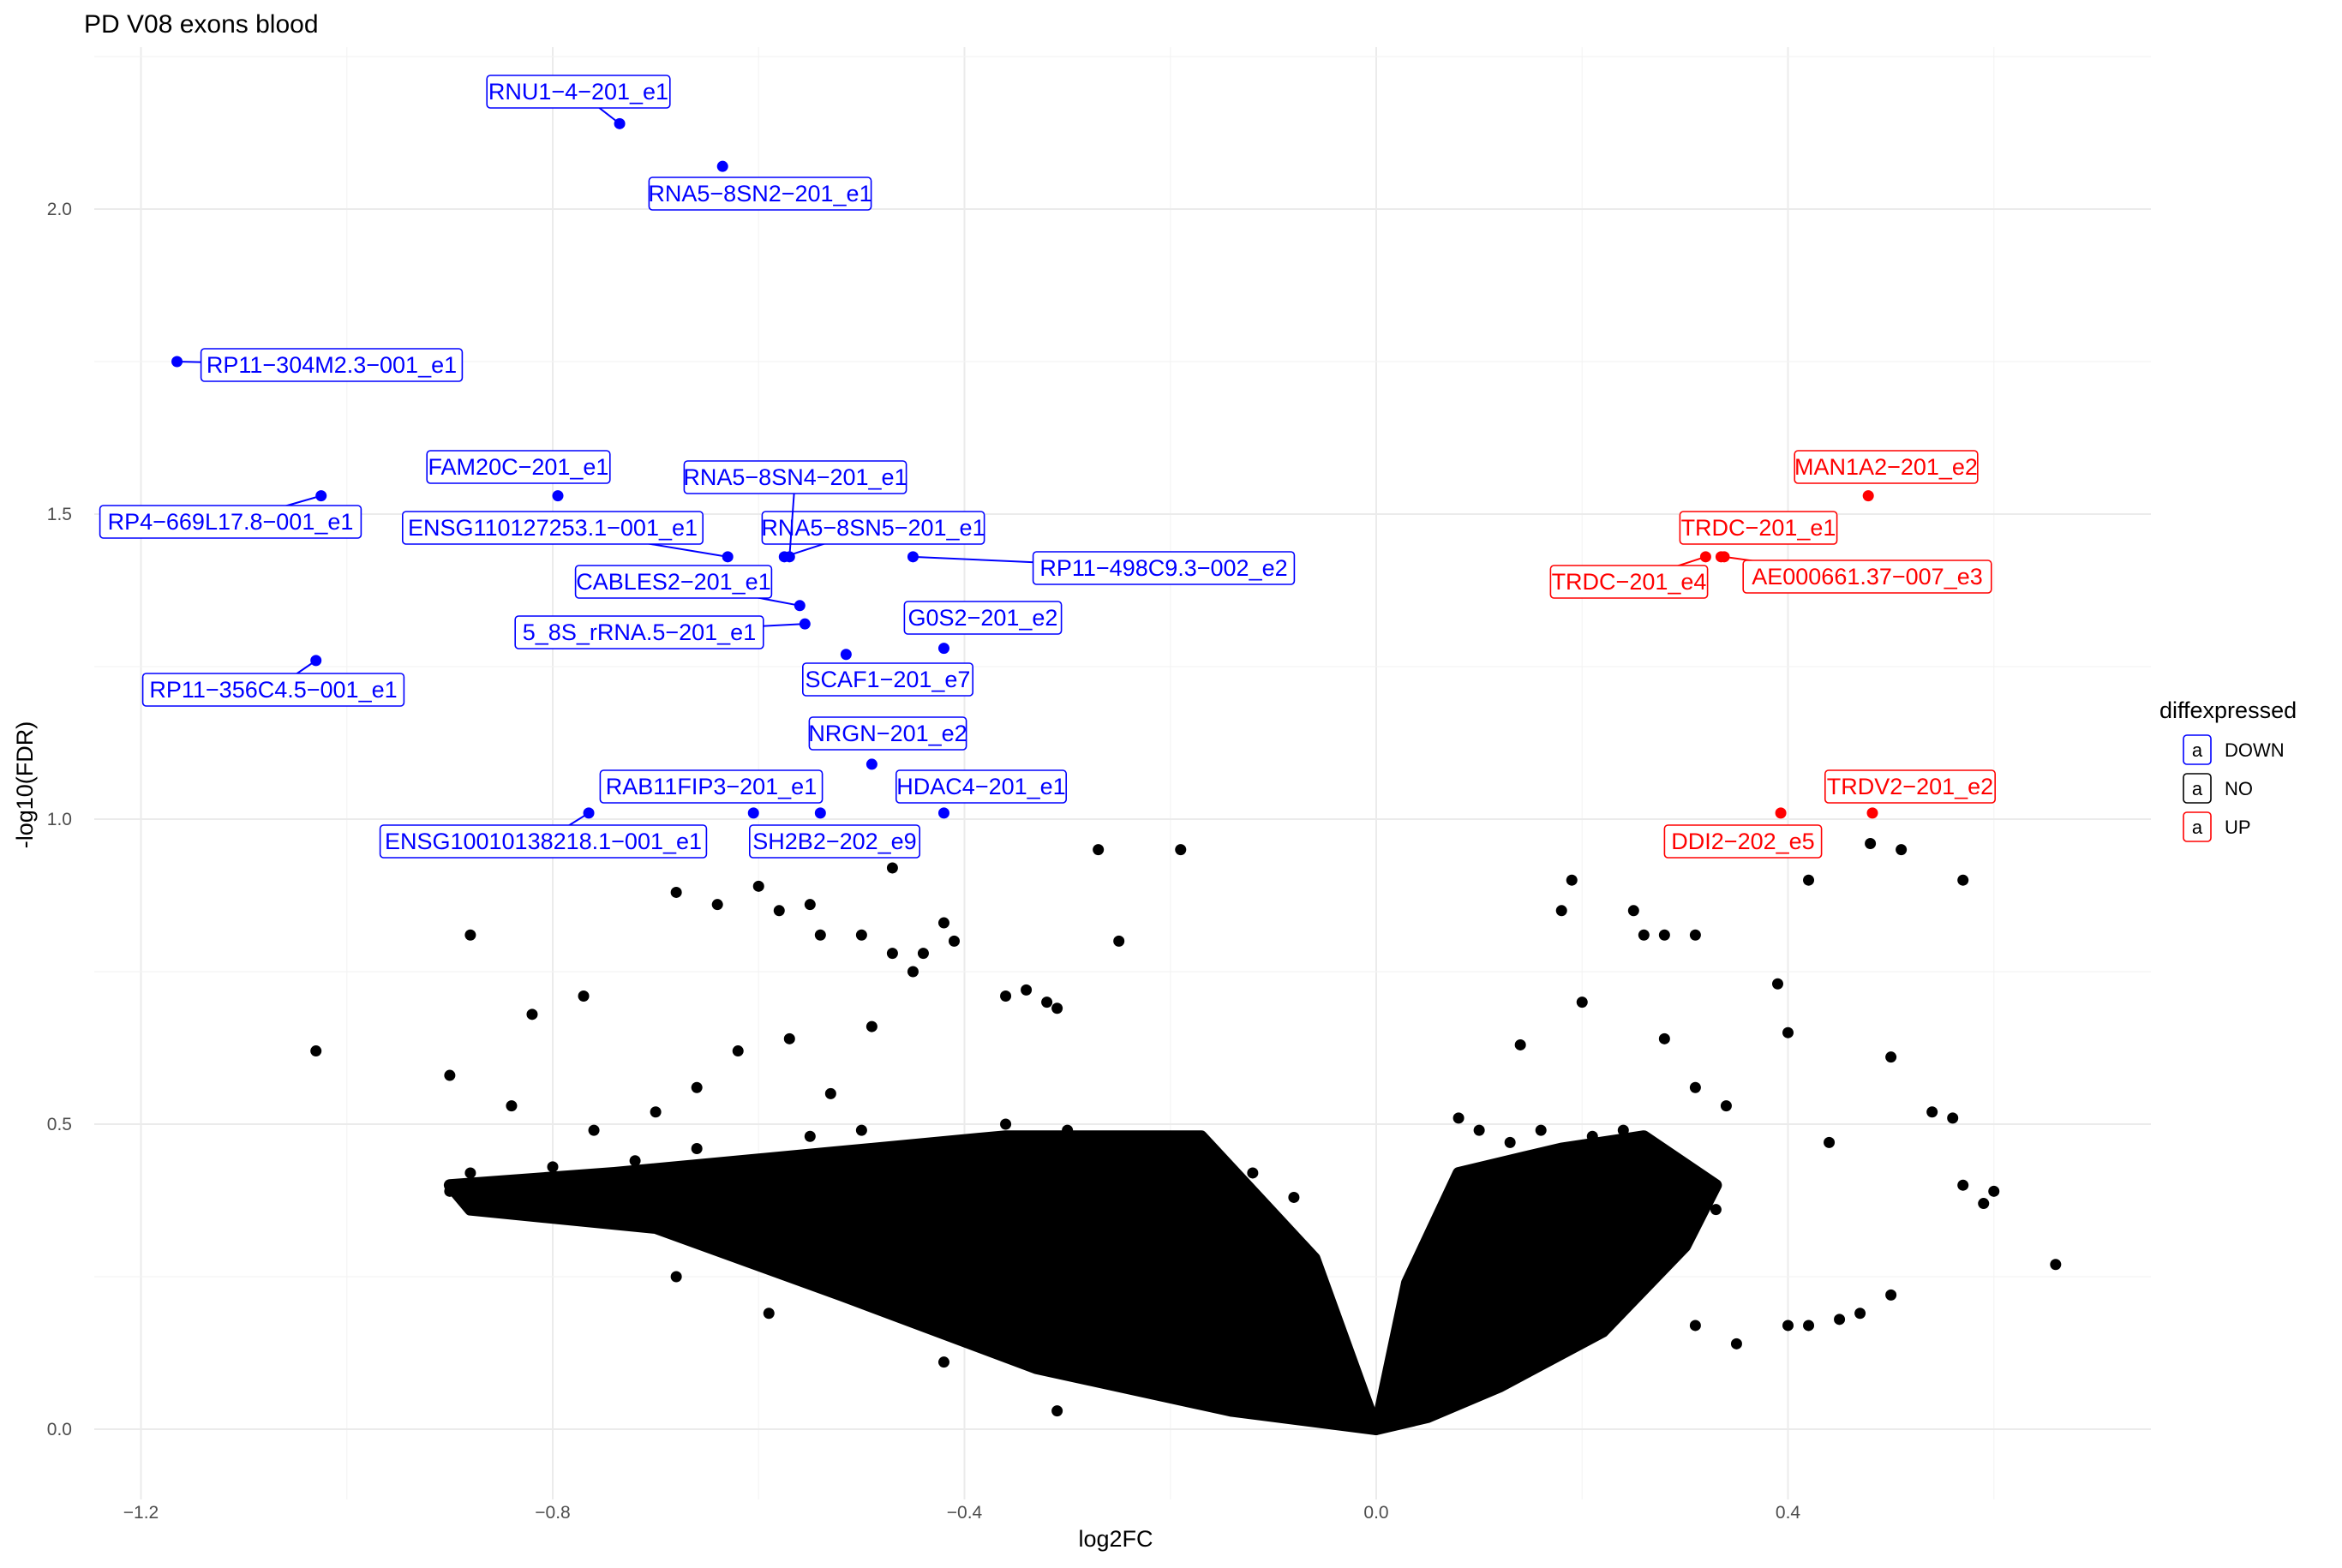 This screenshot has width=2342, height=1568. I want to click on point-label: DDI2−202_e5, so click(1743, 841).